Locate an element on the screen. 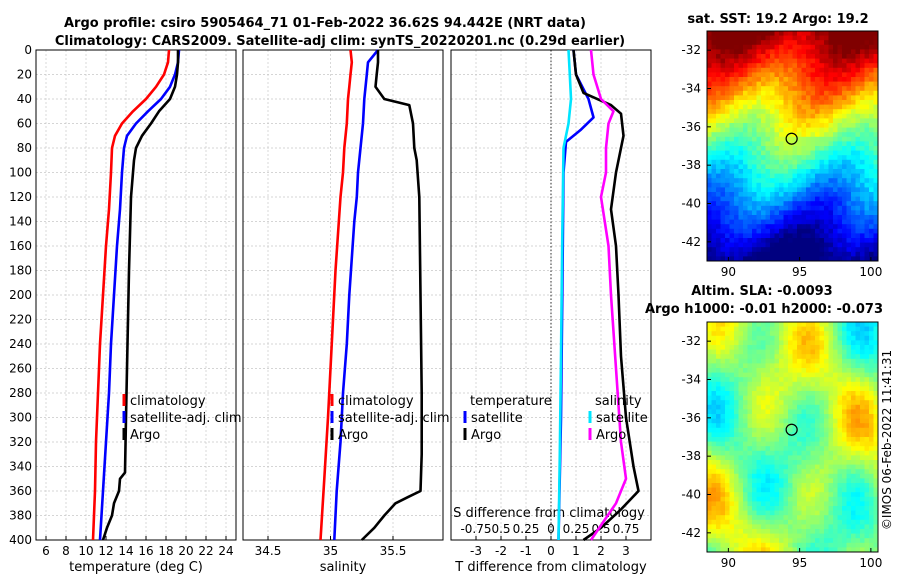 The width and height of the screenshot is (900, 580). salinity-legend: climatology satellite-adj. clim Argo is located at coordinates (390, 418).